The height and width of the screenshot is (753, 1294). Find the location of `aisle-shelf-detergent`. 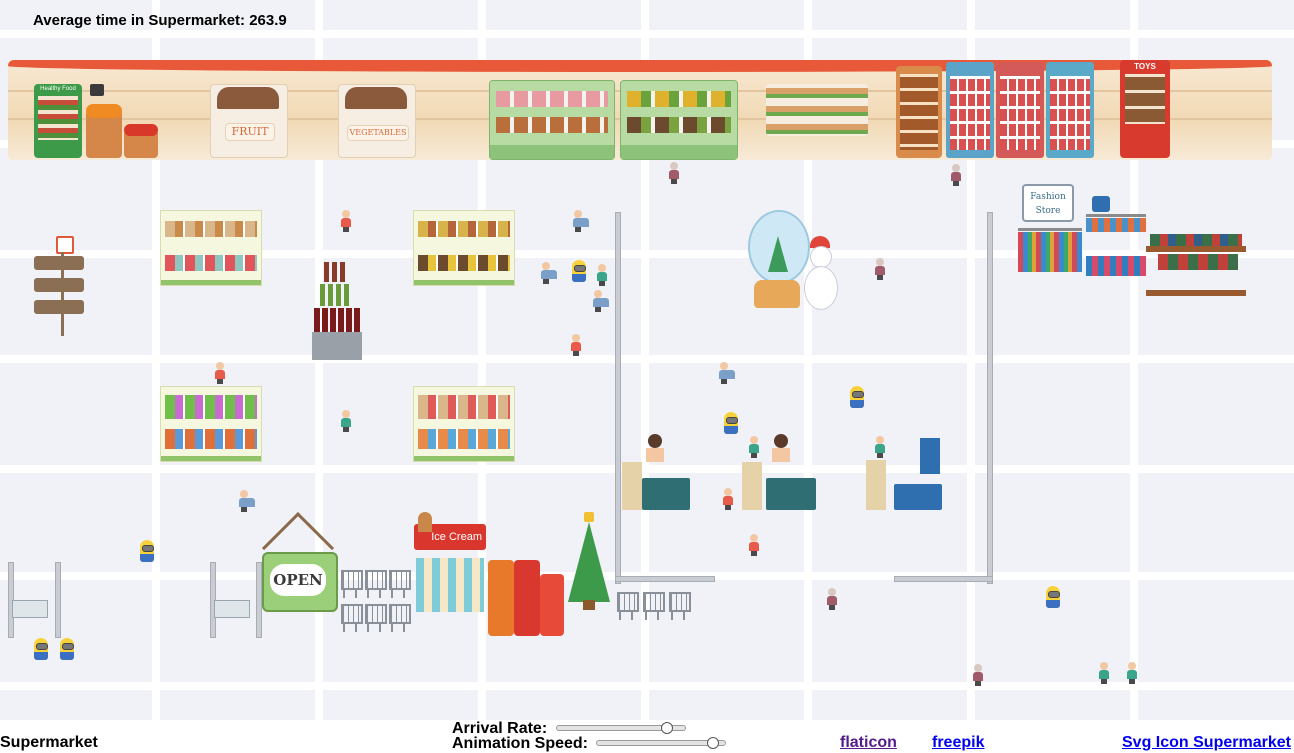

aisle-shelf-detergent is located at coordinates (211, 424).